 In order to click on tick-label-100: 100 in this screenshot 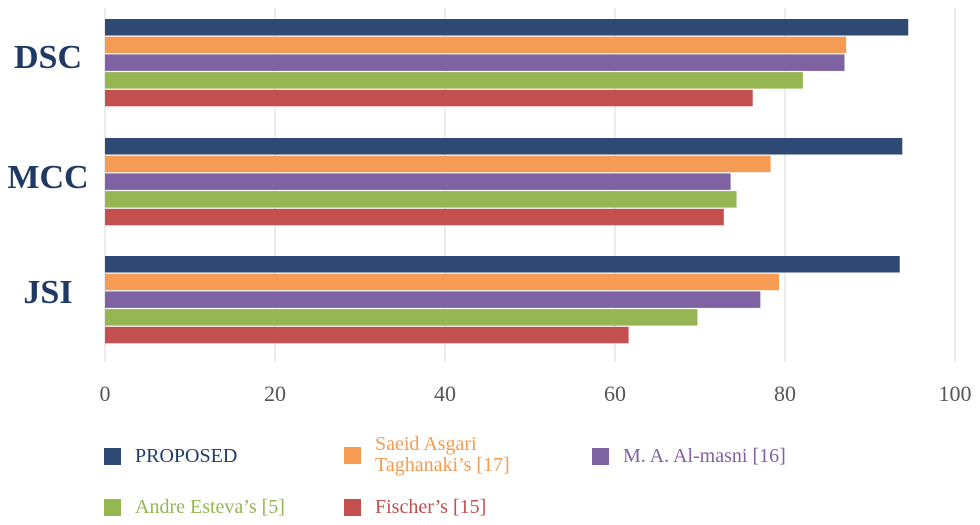, I will do `click(955, 393)`.